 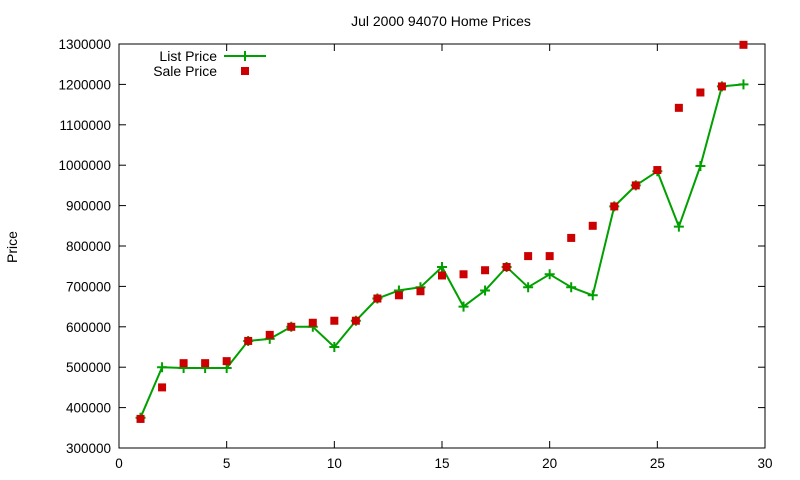 I want to click on legend-label-sale-price: Sale Price, so click(x=185, y=71).